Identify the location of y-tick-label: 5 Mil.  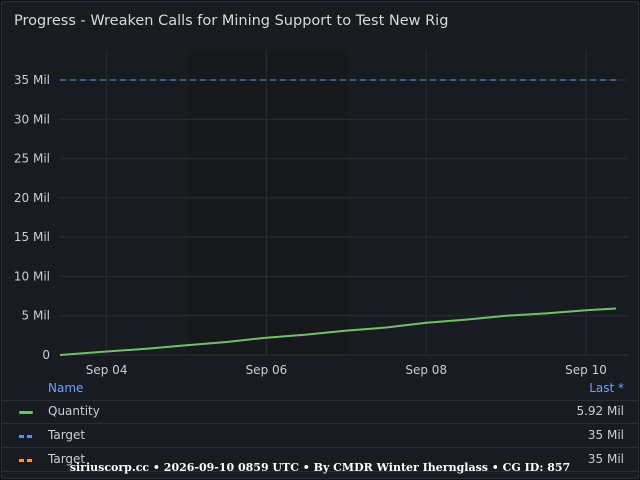
(36, 316).